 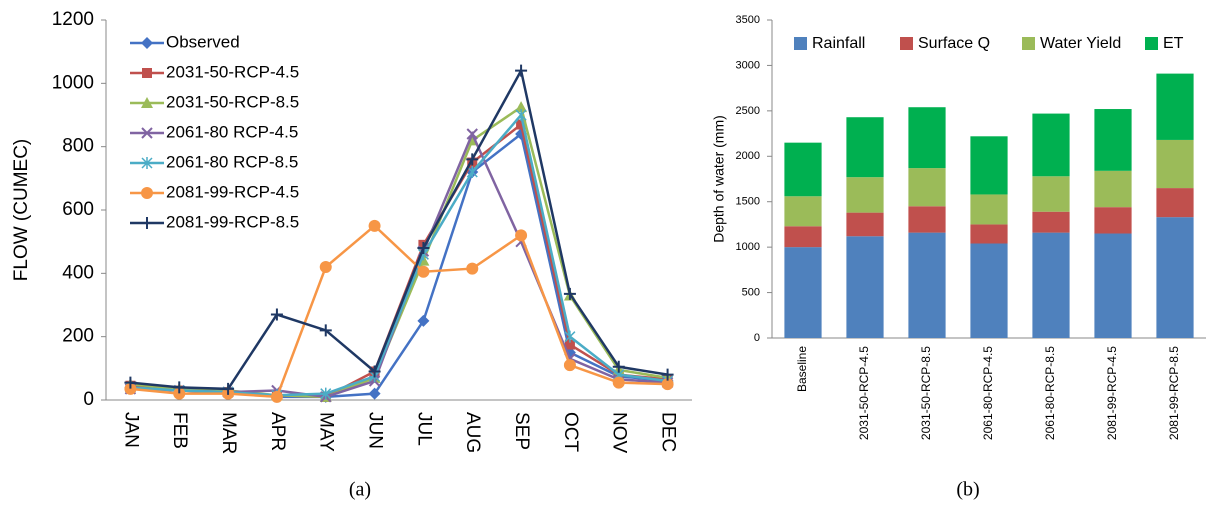 I want to click on y-tick-label: 3500, so click(x=748, y=20).